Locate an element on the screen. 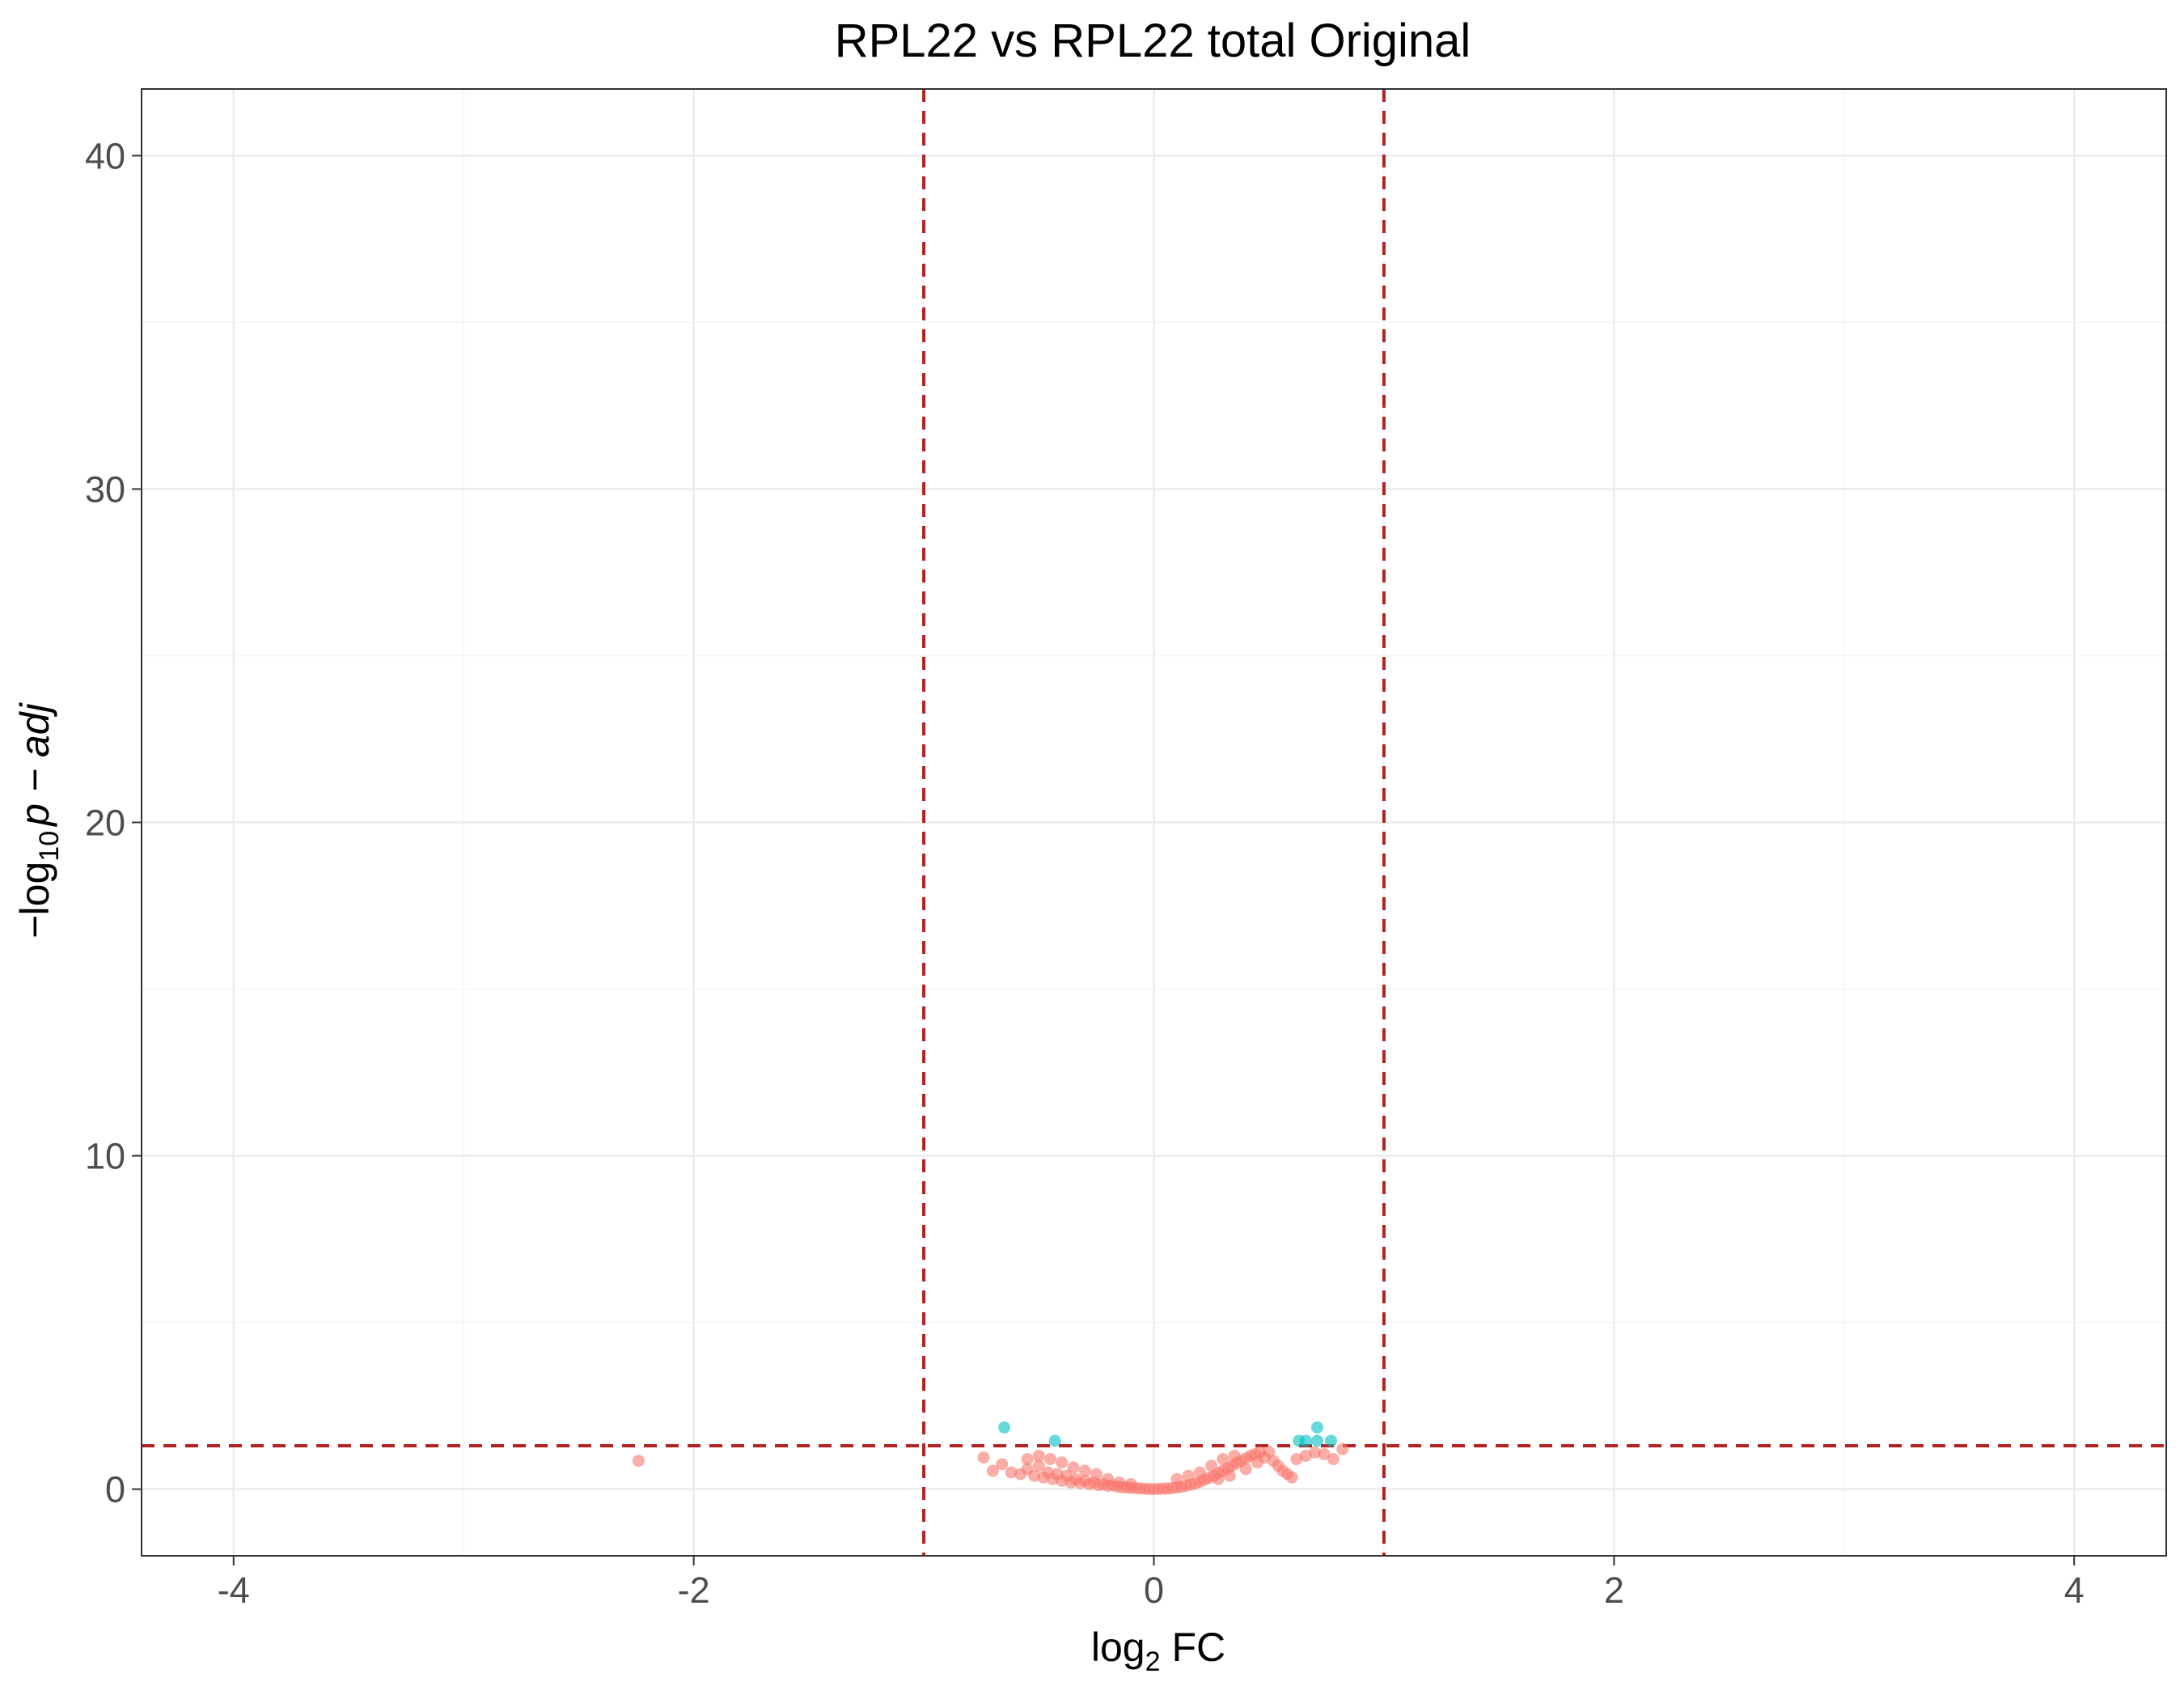  y-axis-ticks: 0 10 20 30 40 is located at coordinates (113, 822).